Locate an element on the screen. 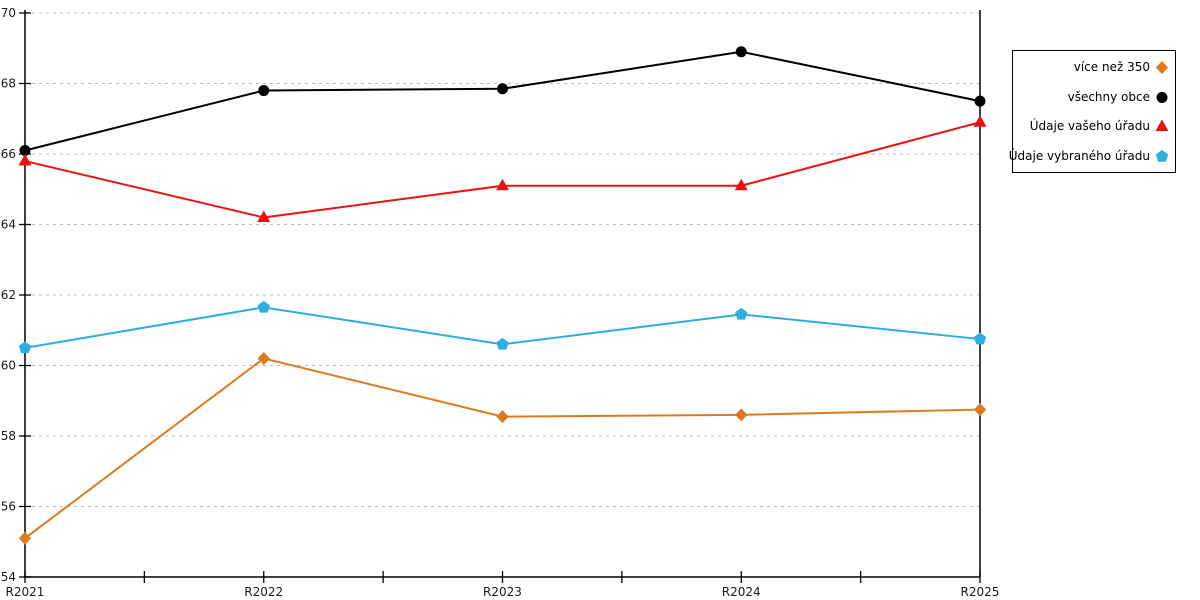 The width and height of the screenshot is (1200, 600). pentagon-marker-icon is located at coordinates (1162, 156).